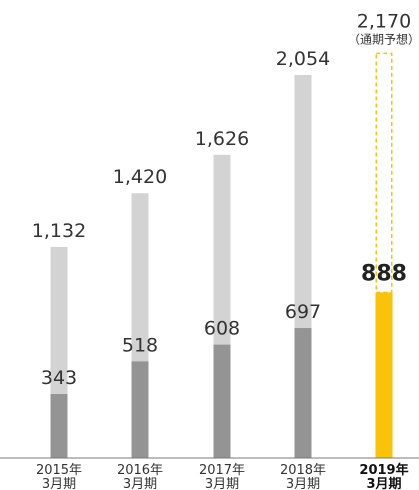 This screenshot has height=490, width=419. I want to click on part-label: 608, so click(222, 329).